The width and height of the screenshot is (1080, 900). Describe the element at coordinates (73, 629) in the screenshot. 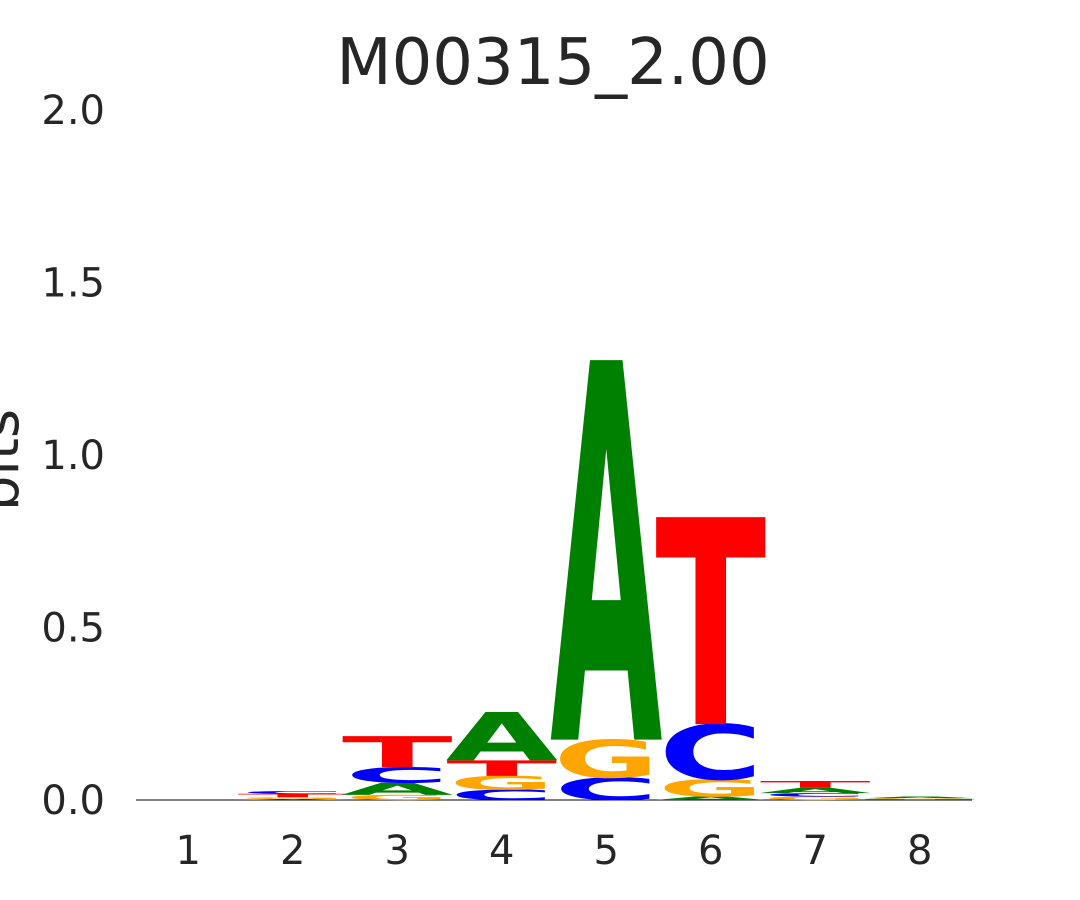

I see `y-tick-label: 0.5` at that location.